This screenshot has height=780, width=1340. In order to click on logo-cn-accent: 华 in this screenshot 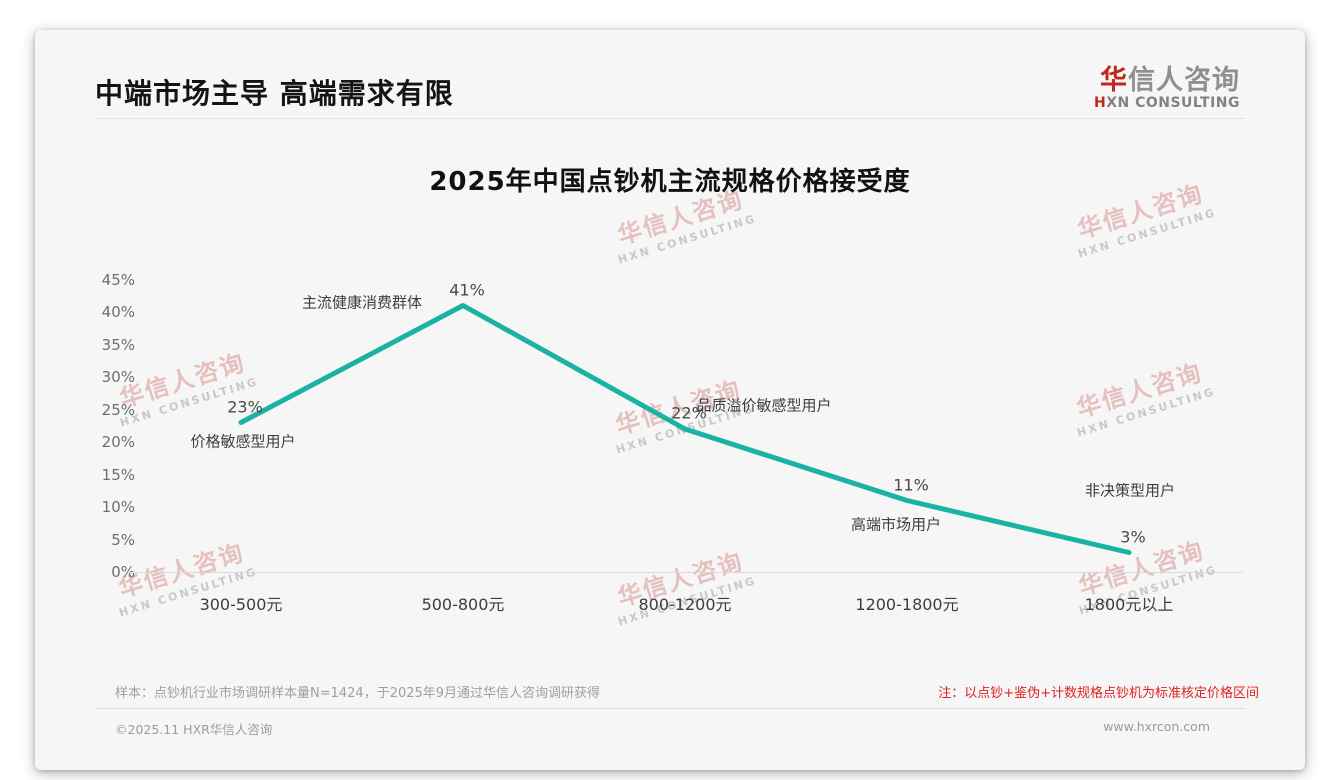, I will do `click(1114, 80)`.